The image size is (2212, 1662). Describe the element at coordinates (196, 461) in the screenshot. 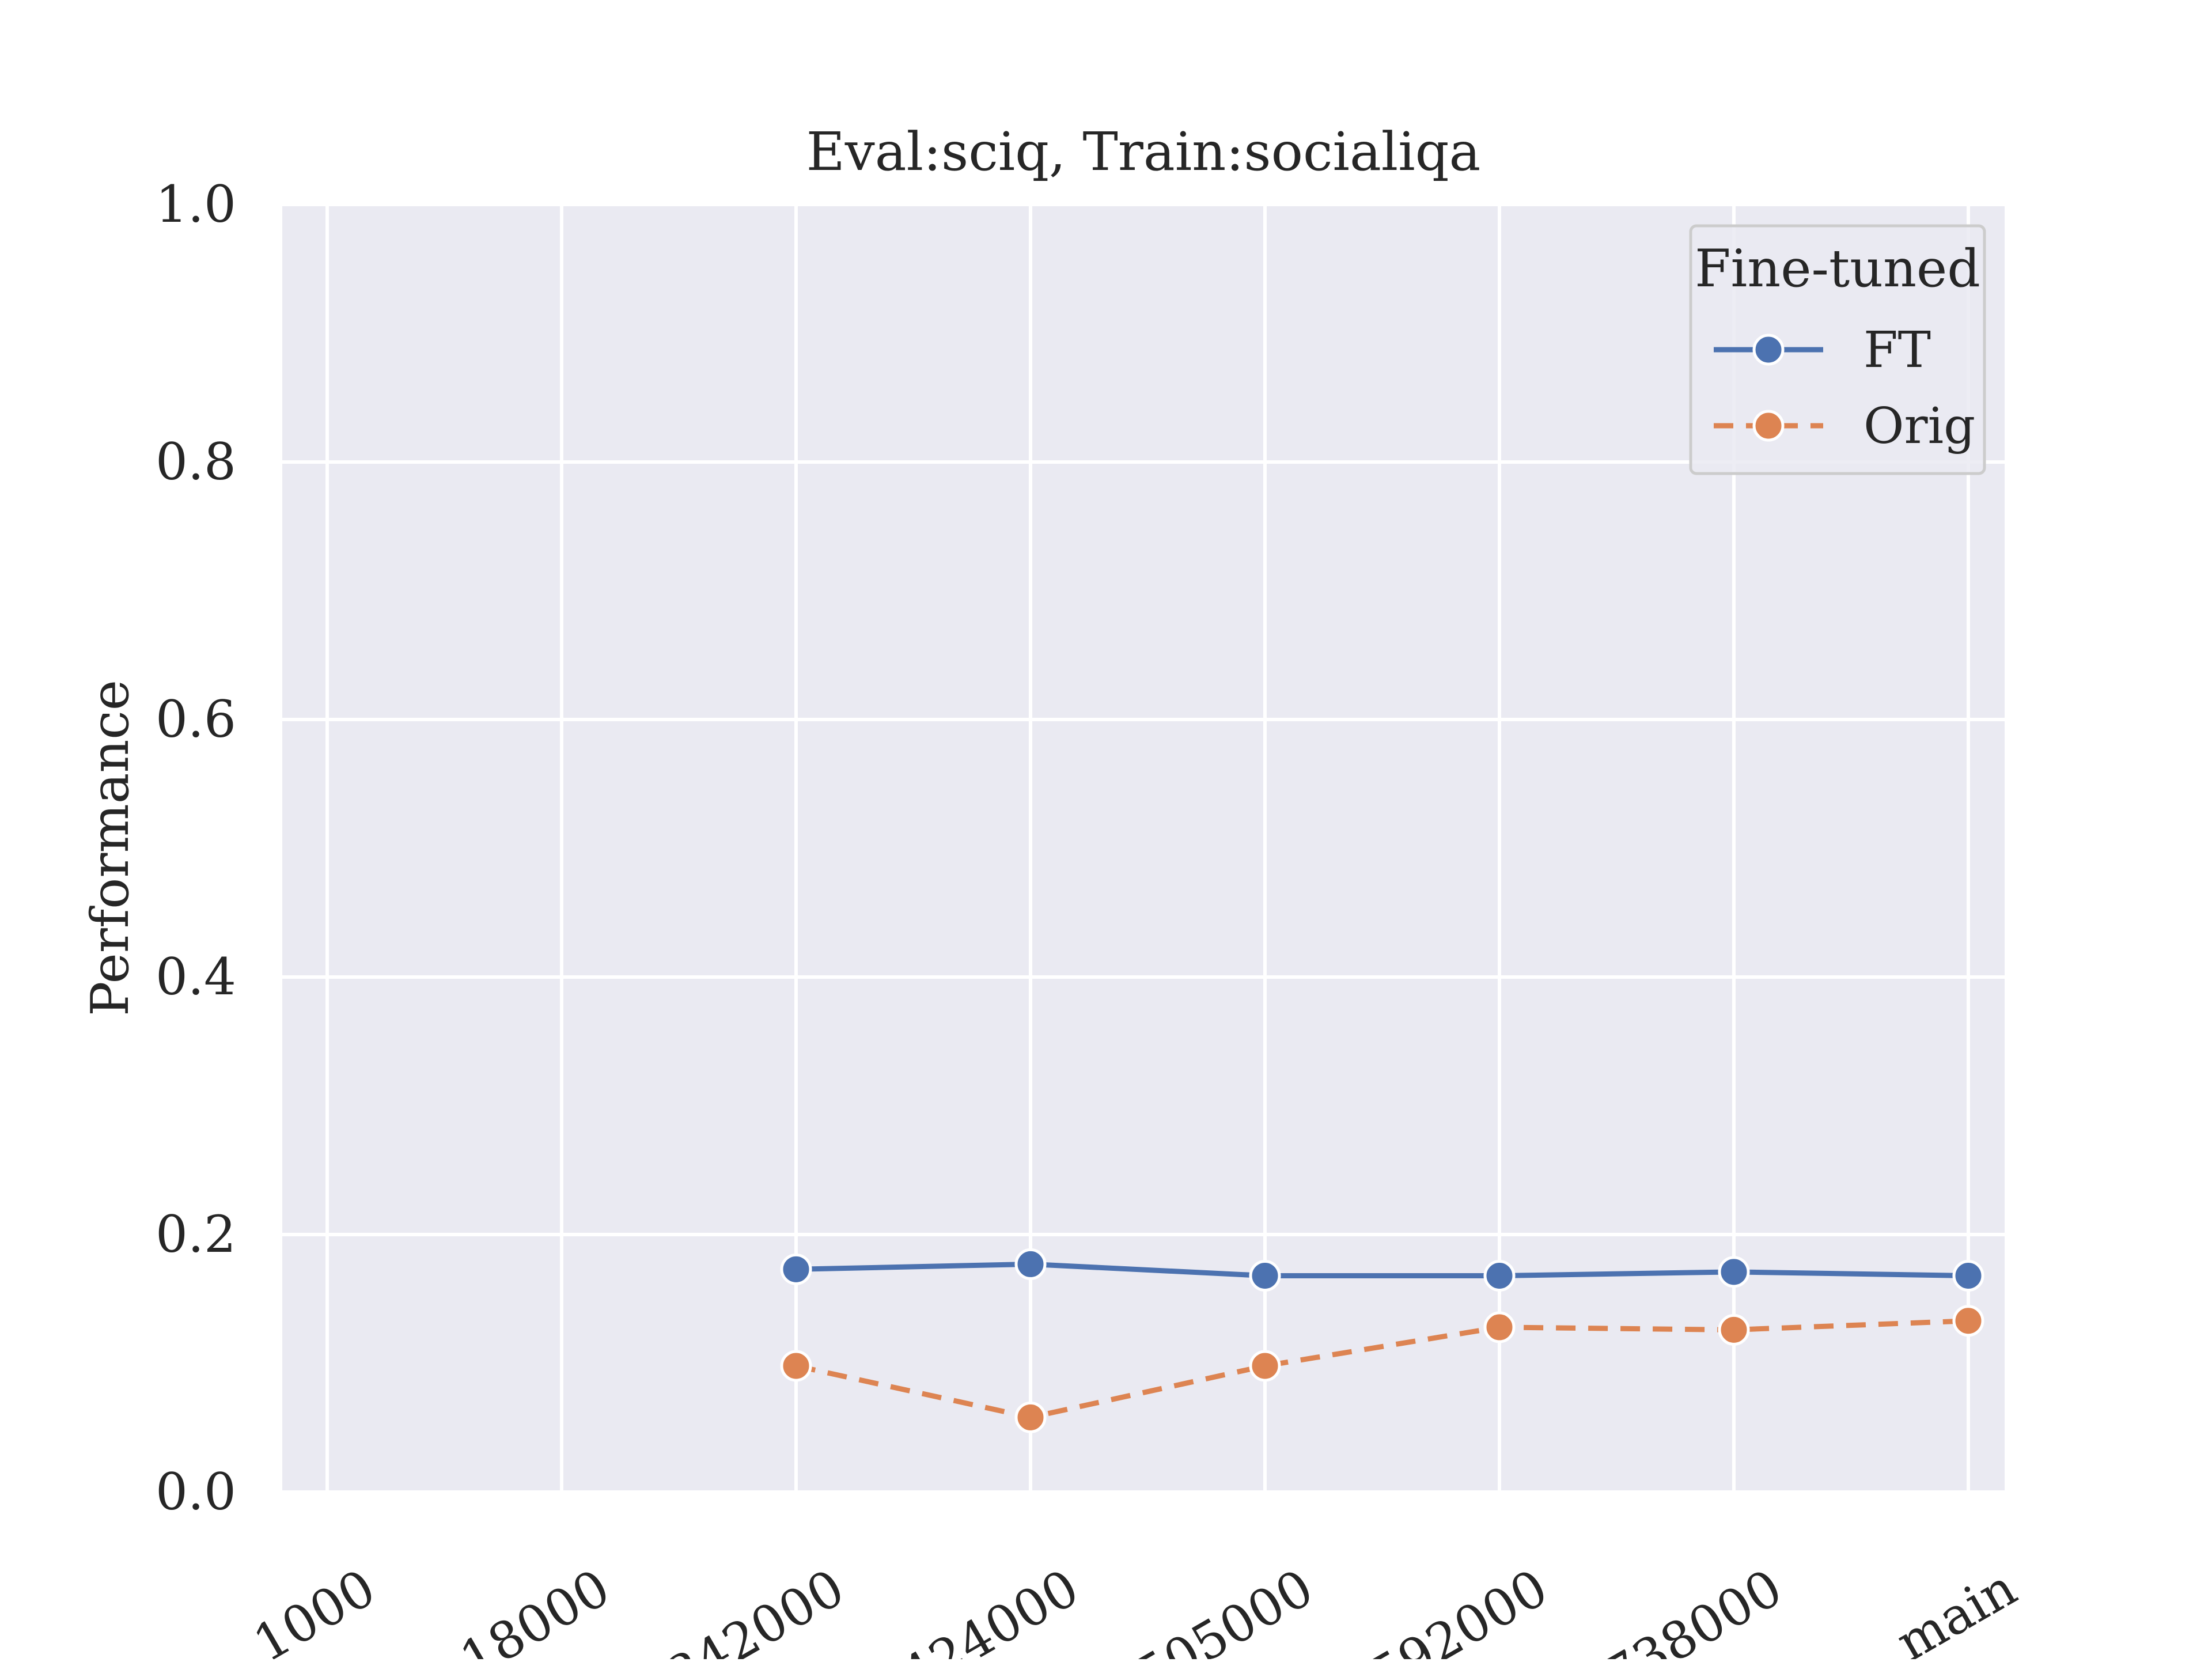

I see `y-tick-label: 0.8` at that location.